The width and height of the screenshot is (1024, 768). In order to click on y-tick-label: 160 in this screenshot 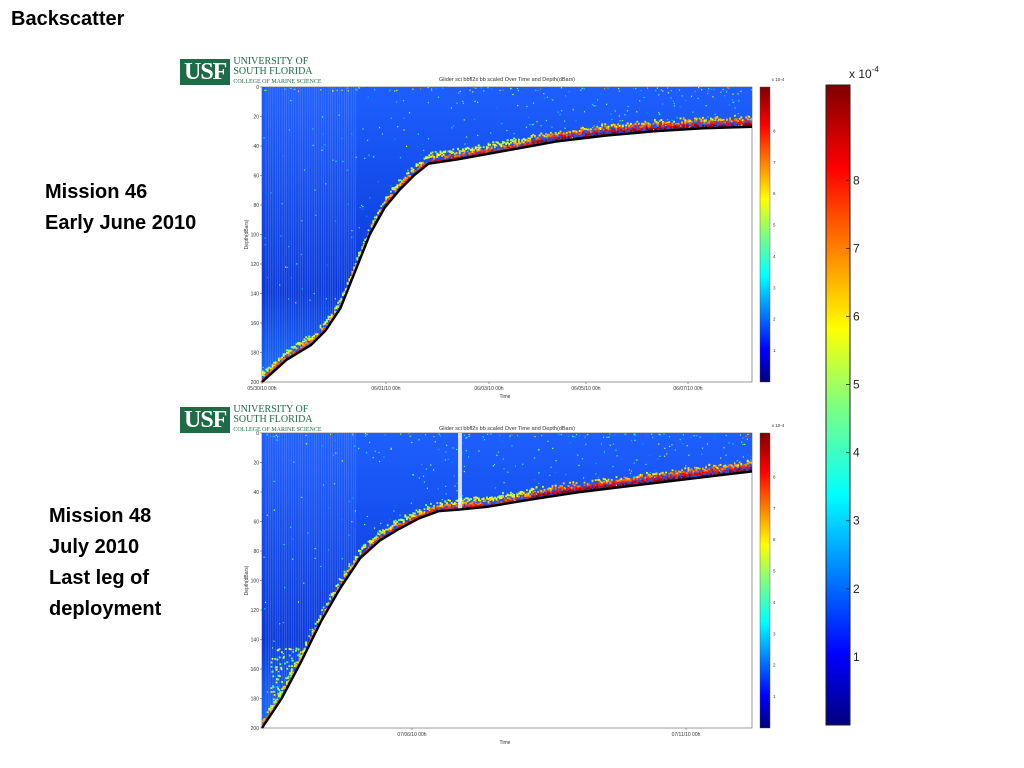, I will do `click(255, 324)`.